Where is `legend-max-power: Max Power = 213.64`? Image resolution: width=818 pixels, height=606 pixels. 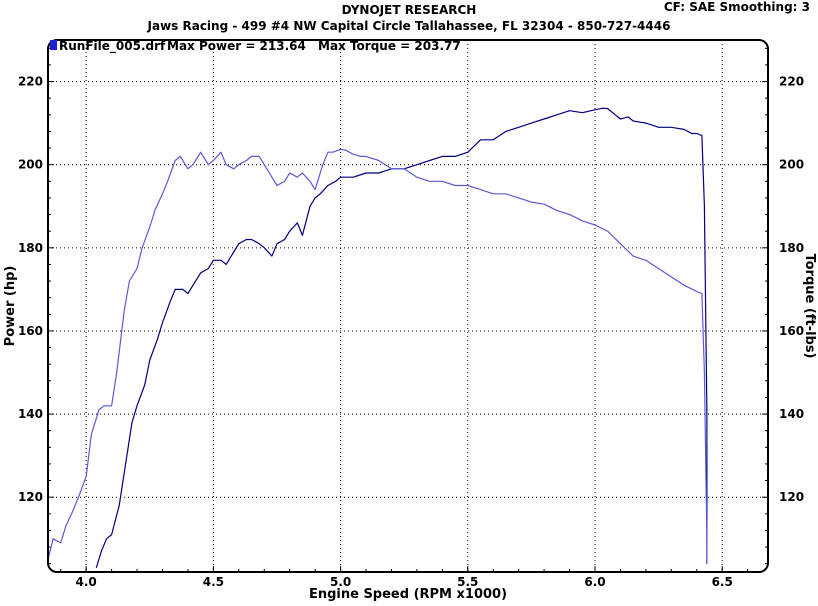 legend-max-power: Max Power = 213.64 is located at coordinates (236, 46).